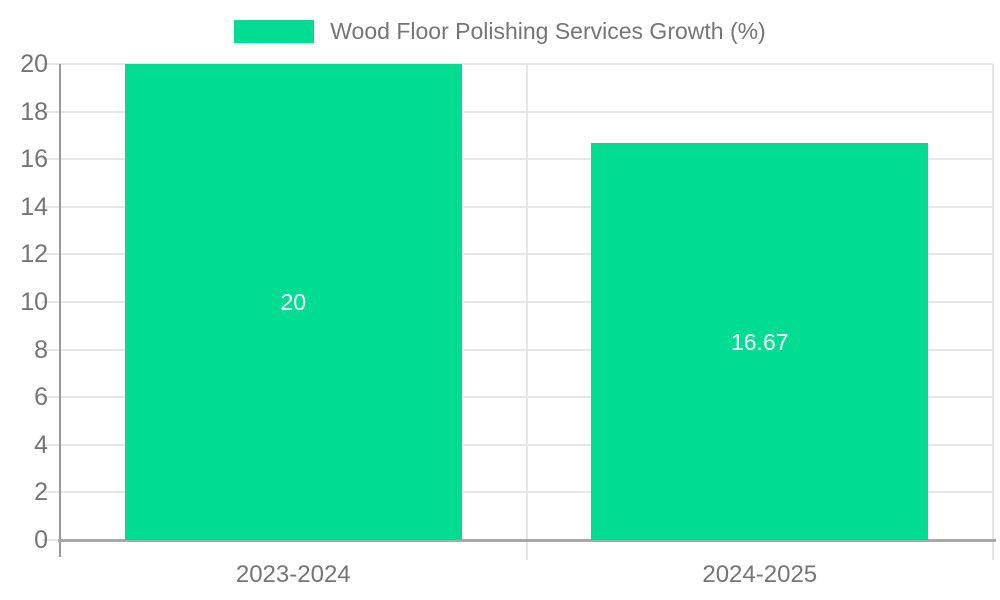 This screenshot has height=600, width=1000. Describe the element at coordinates (274, 31) in the screenshot. I see `legend-swatch` at that location.